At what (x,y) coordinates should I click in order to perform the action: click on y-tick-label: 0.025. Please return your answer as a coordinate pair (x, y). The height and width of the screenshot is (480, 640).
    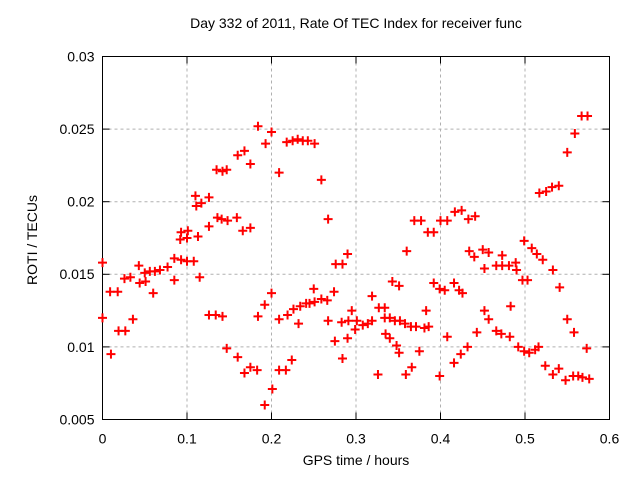
    Looking at the image, I should click on (76, 129).